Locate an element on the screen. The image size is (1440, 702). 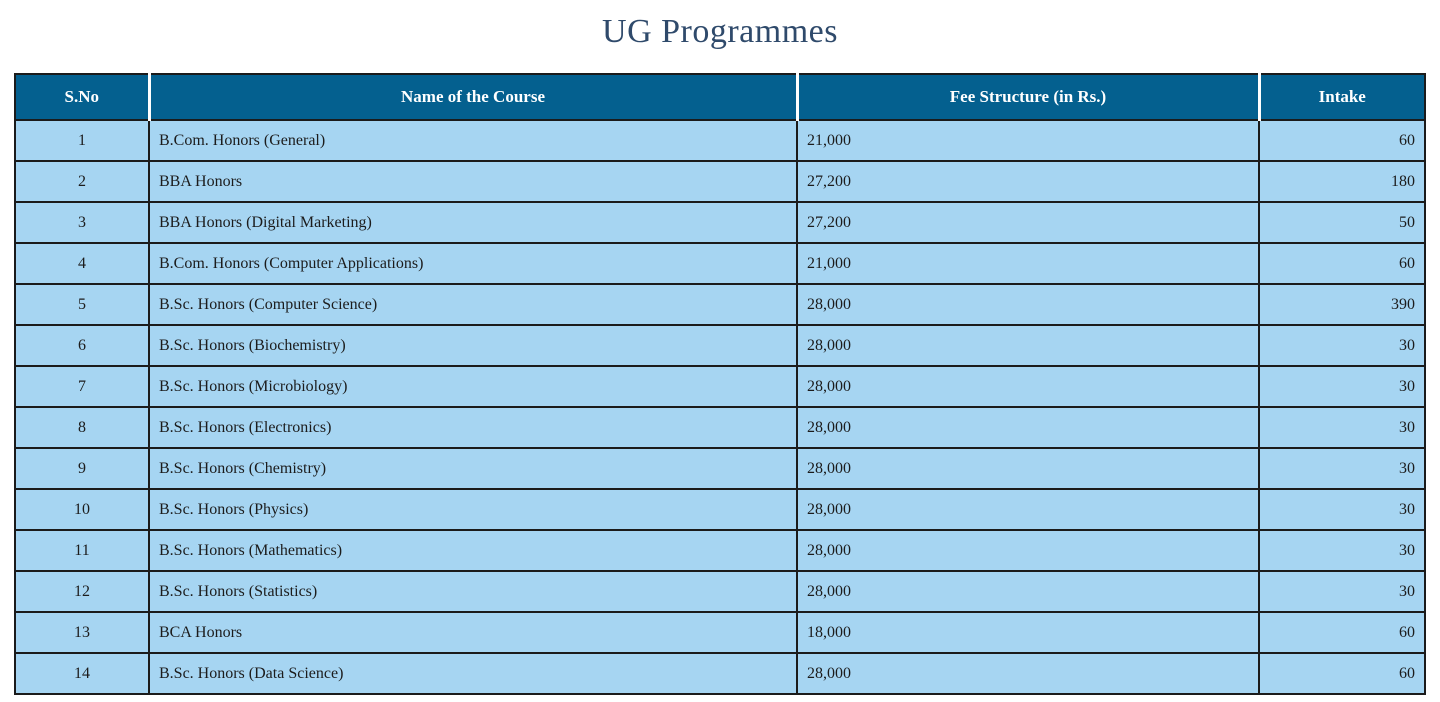
table-row: 14 B.Sc. Honors (Data Science) 28,000 60 is located at coordinates (720, 673).